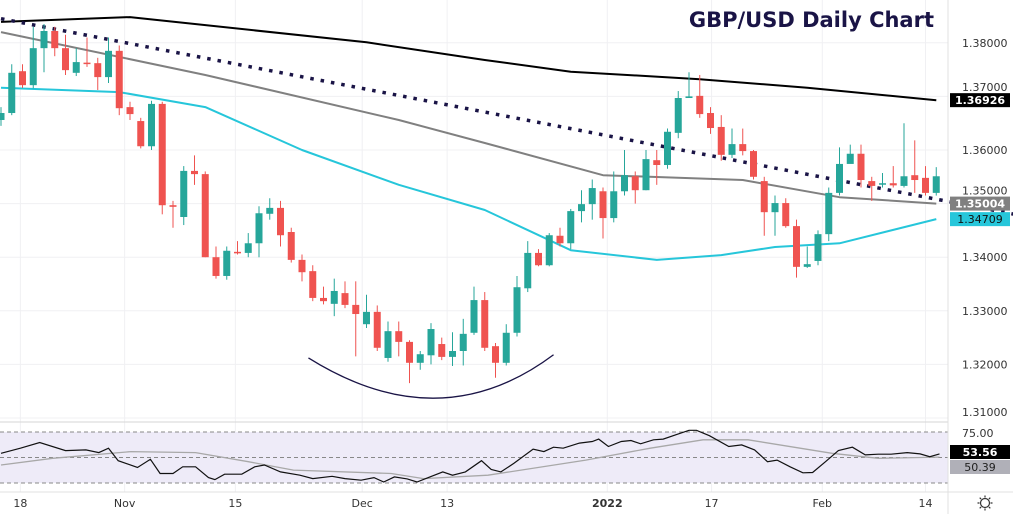  Describe the element at coordinates (980, 219) in the screenshot. I see `ma50-price-tag: 1.34709` at that location.